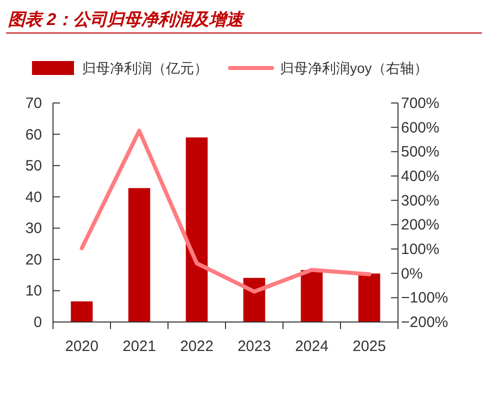  What do you see at coordinates (33, 135) in the screenshot?
I see `y-tick-label: 60` at bounding box center [33, 135].